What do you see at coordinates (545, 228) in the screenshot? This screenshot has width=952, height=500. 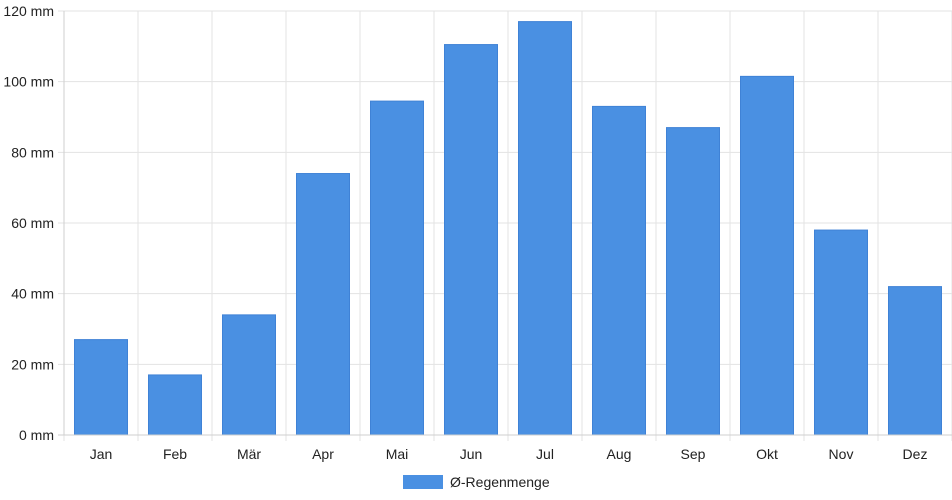 I see `bar-Jul` at bounding box center [545, 228].